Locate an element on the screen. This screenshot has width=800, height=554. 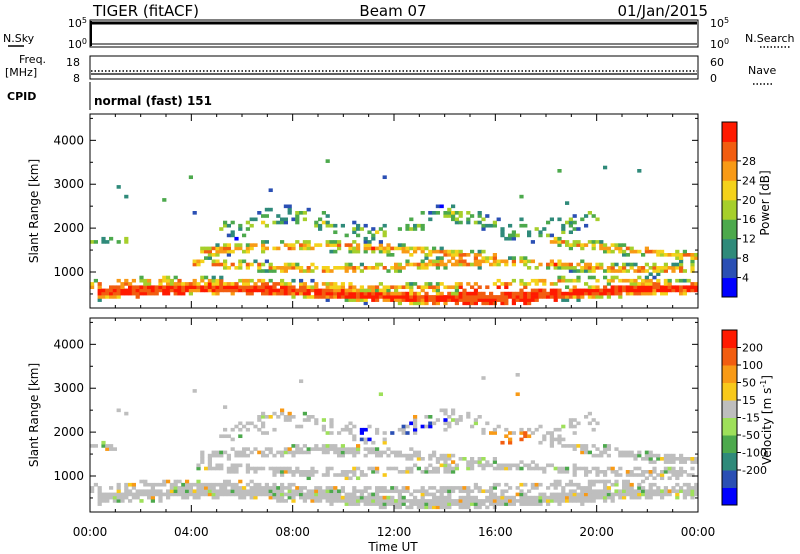
radar-title: TIGER (fitACF) is located at coordinates (145, 11).